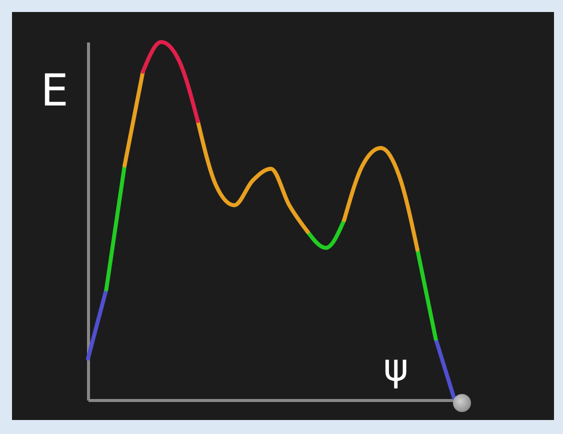 The height and width of the screenshot is (434, 563). What do you see at coordinates (54, 91) in the screenshot?
I see `y-axis-title: E` at bounding box center [54, 91].